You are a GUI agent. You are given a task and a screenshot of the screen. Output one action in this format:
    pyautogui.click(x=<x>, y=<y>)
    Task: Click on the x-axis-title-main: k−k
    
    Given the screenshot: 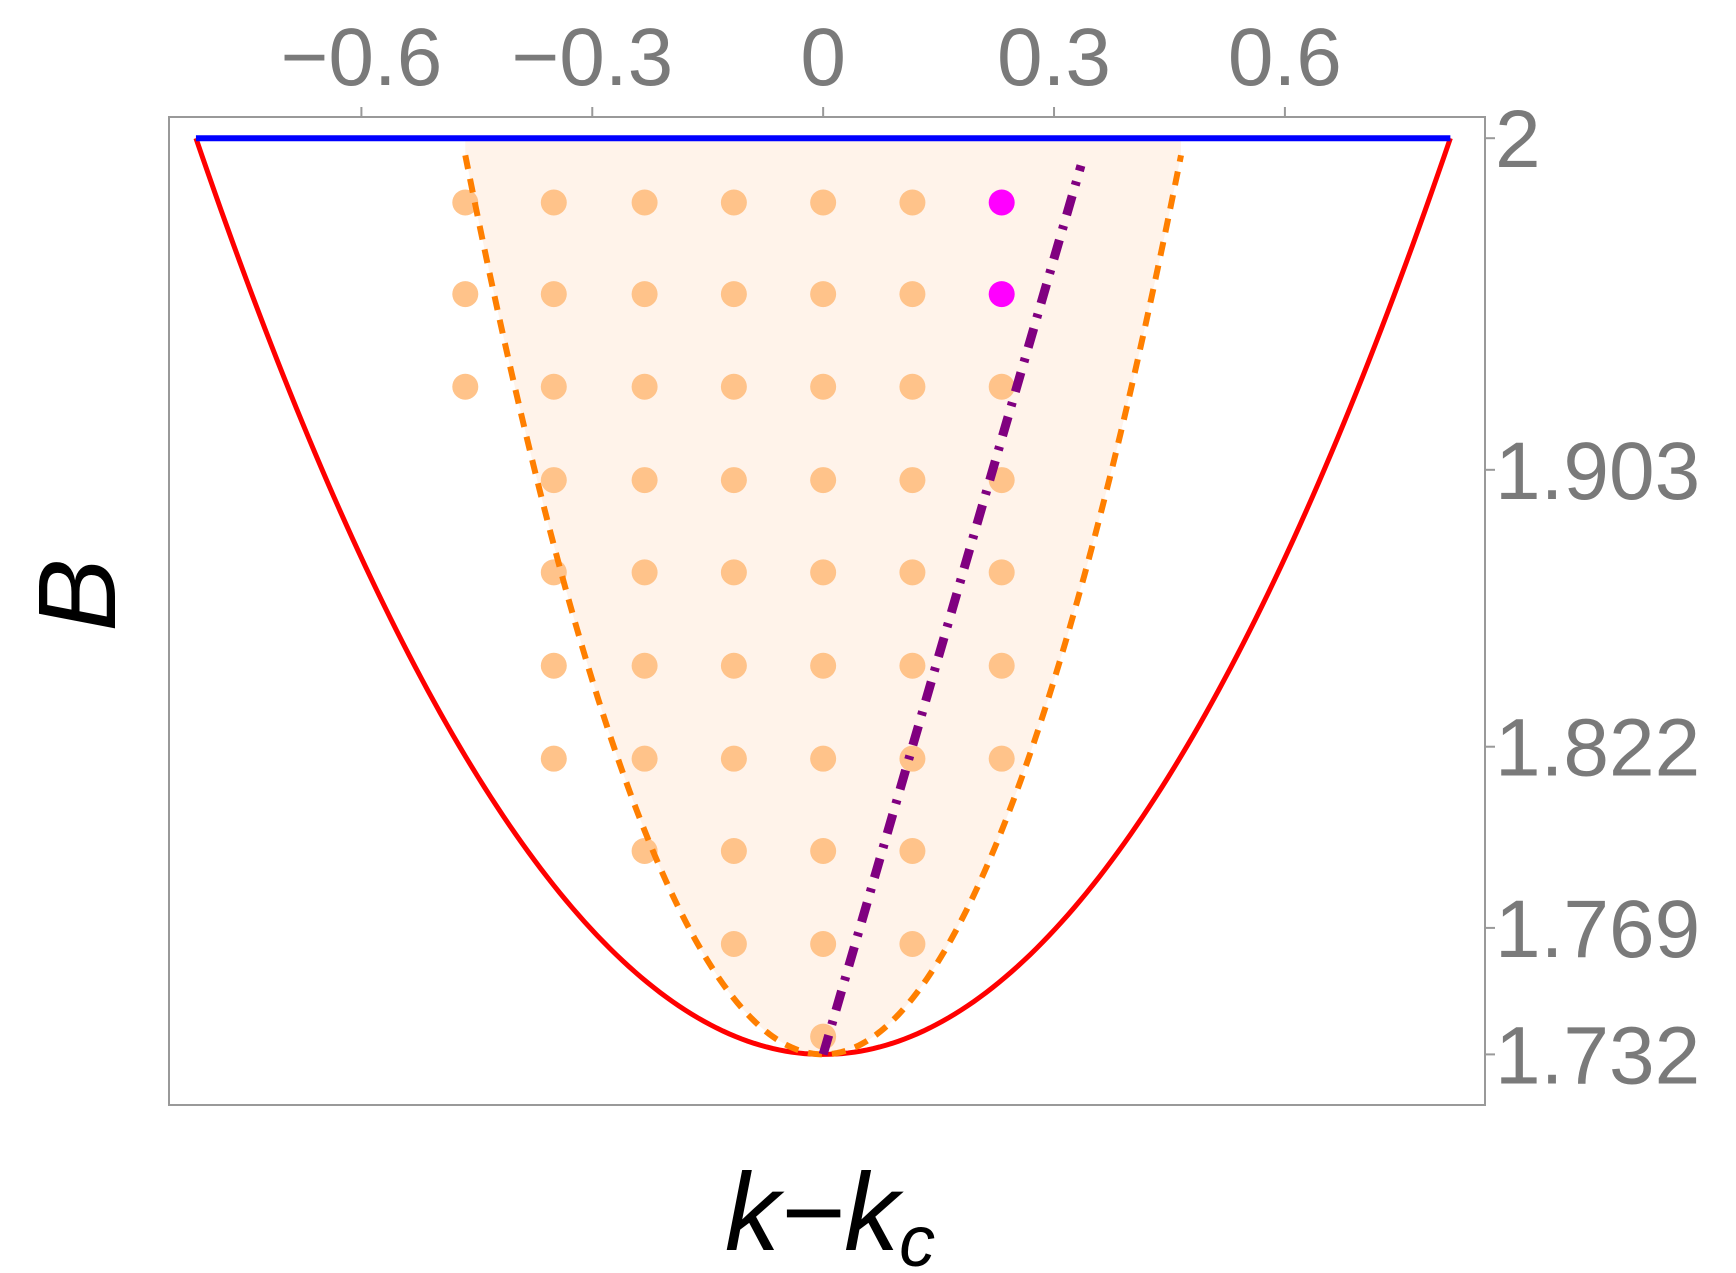 What is the action you would take?
    pyautogui.click(x=814, y=1212)
    